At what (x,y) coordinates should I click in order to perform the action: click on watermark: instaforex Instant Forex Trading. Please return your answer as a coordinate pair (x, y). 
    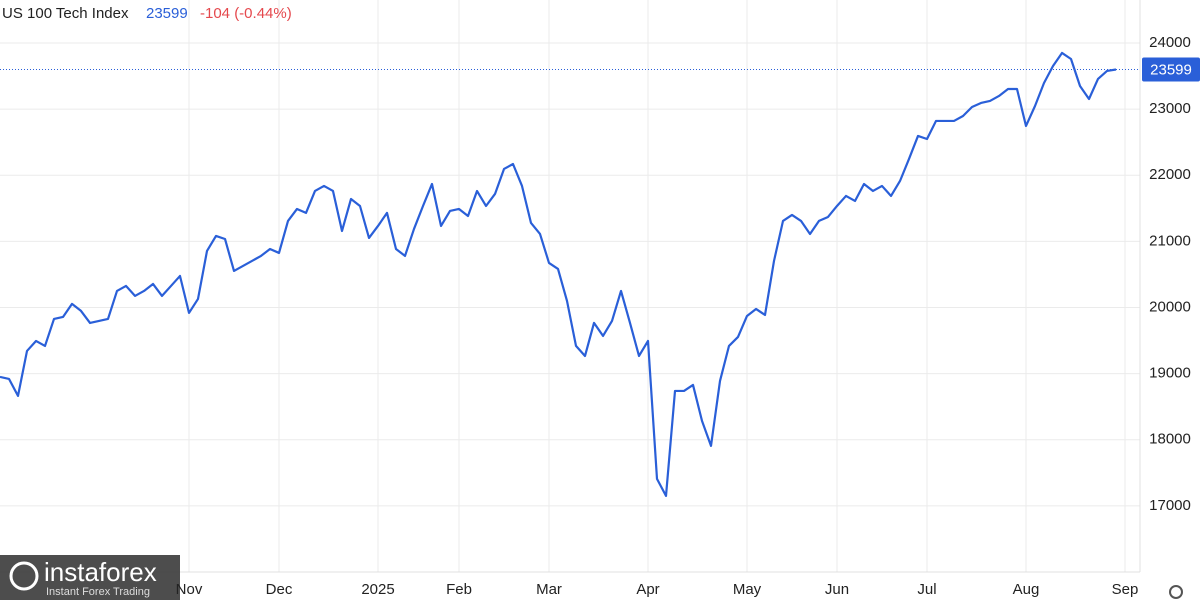
    Looking at the image, I should click on (90, 577).